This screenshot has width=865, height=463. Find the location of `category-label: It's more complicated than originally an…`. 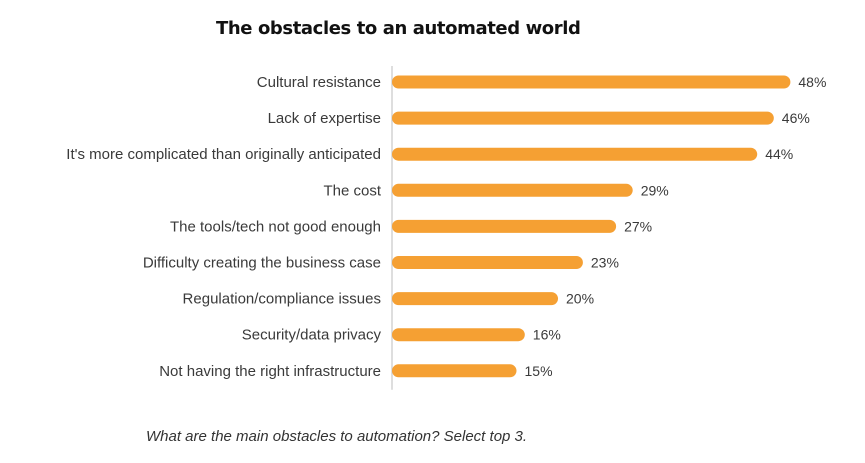

category-label: It's more complicated than originally an… is located at coordinates (223, 154).